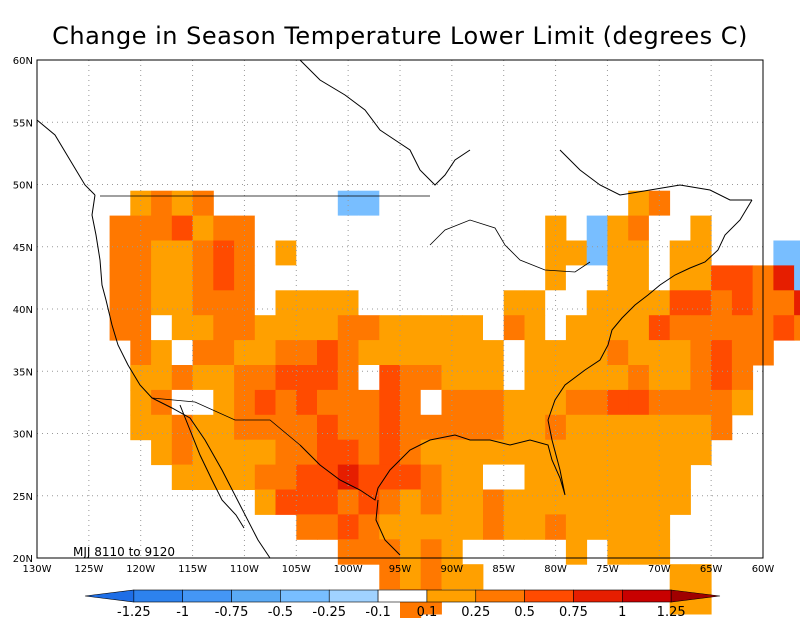 Image resolution: width=800 pixels, height=618 pixels. Describe the element at coordinates (607, 569) in the screenshot. I see `lon-tick-label: 75W` at that location.